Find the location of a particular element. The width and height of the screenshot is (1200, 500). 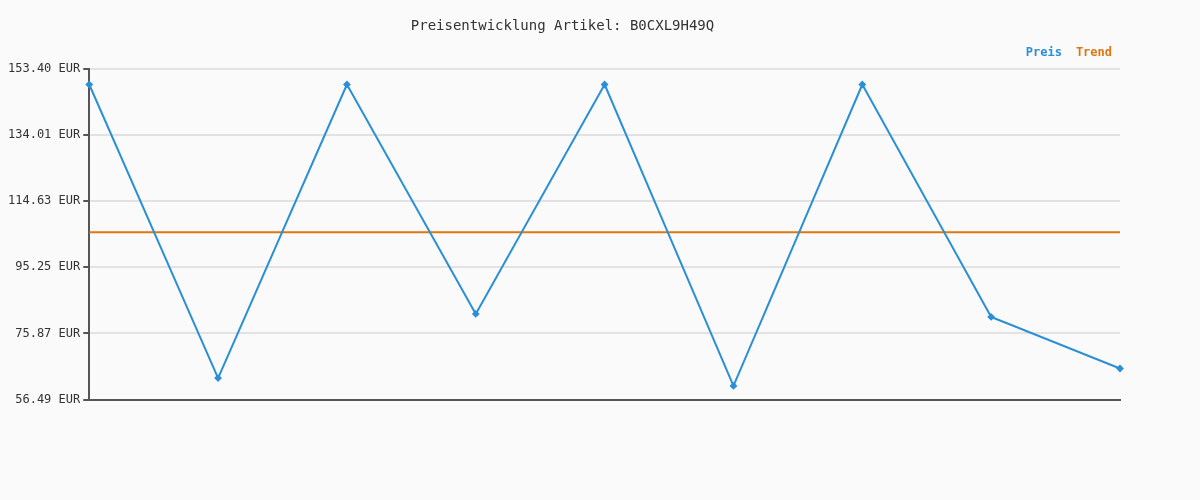

y-tick-label: 134.01 EUR is located at coordinates (45, 134).